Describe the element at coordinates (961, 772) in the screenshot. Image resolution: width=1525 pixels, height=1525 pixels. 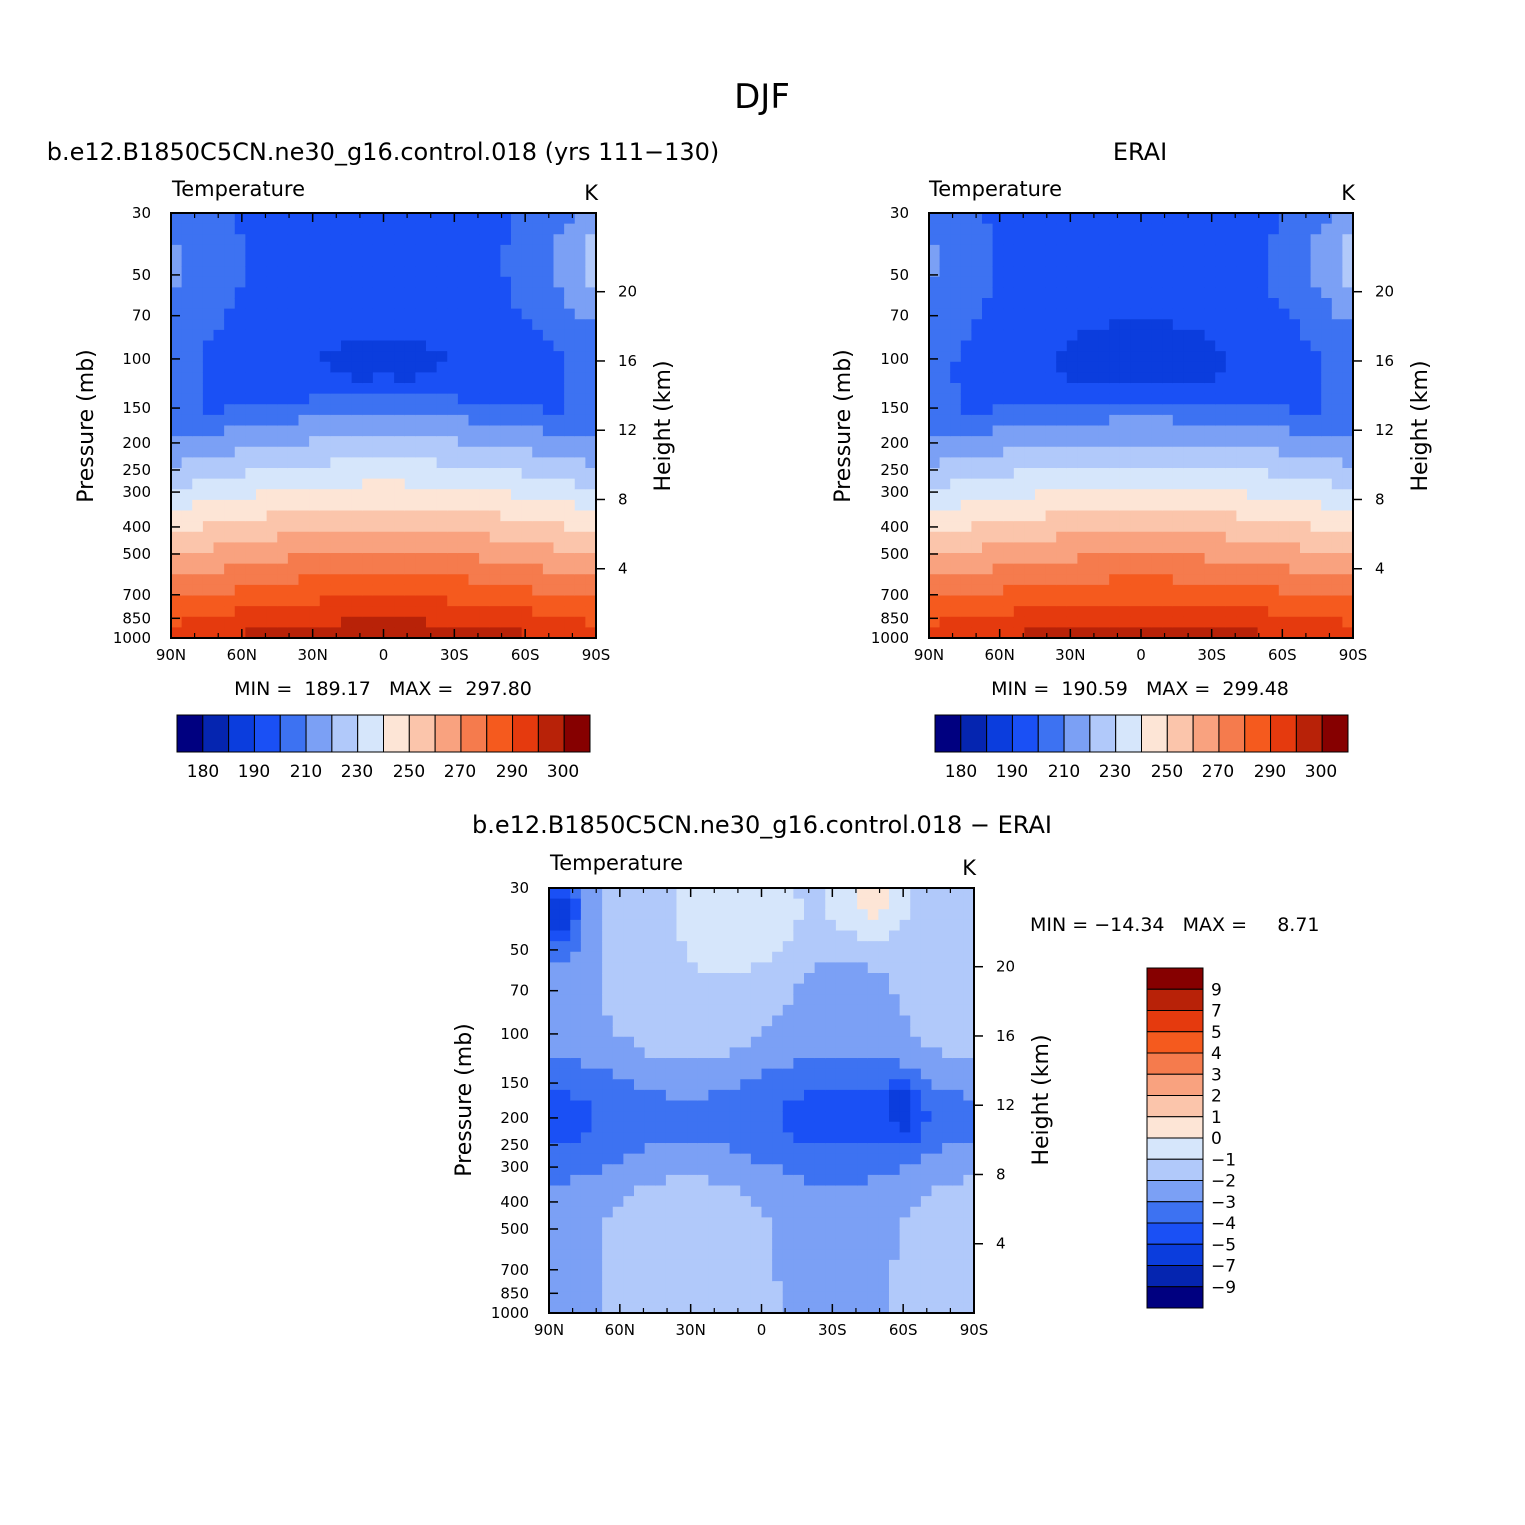
I see `colorbar-label: 180` at that location.